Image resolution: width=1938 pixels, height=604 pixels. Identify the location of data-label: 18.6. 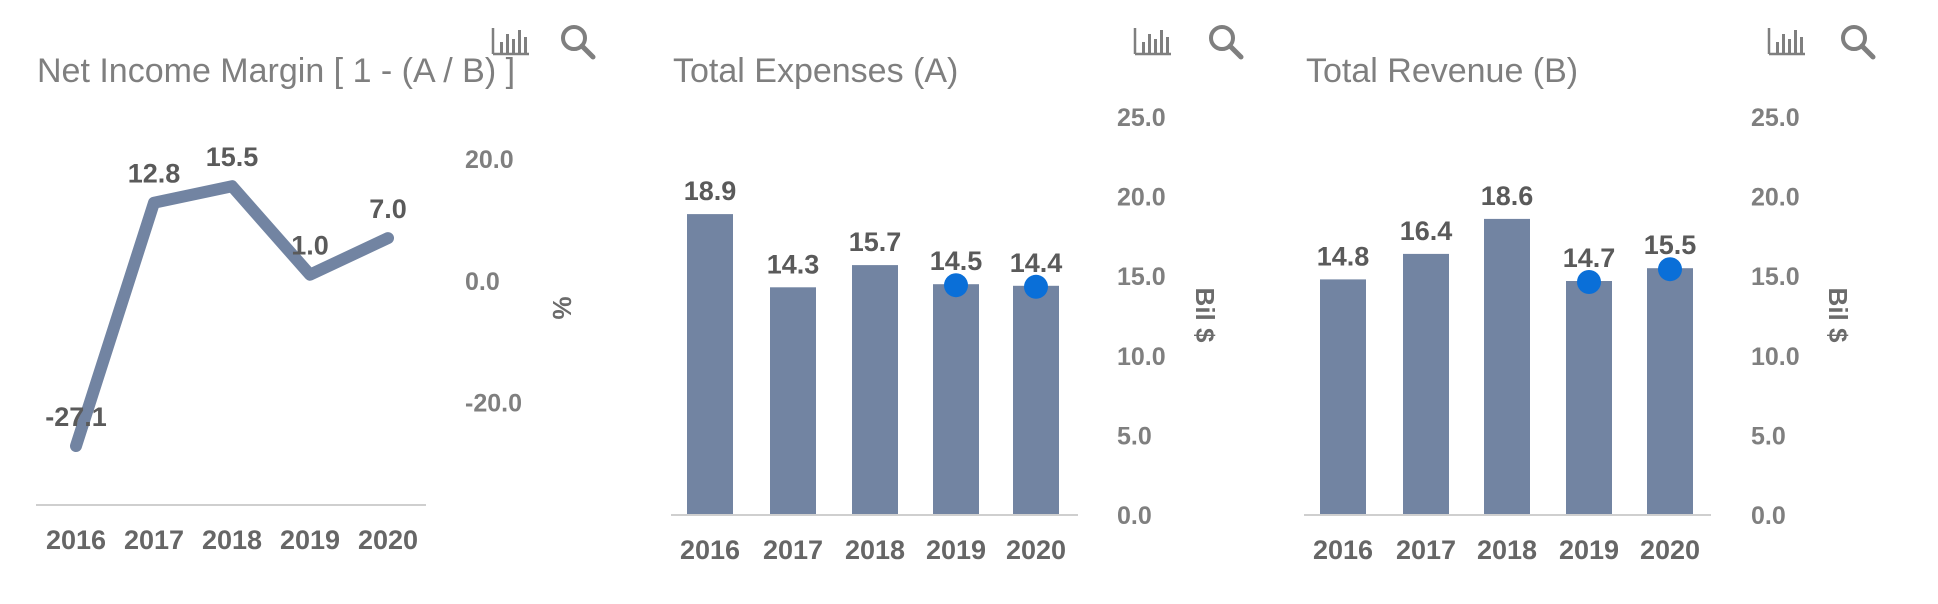
(1507, 196).